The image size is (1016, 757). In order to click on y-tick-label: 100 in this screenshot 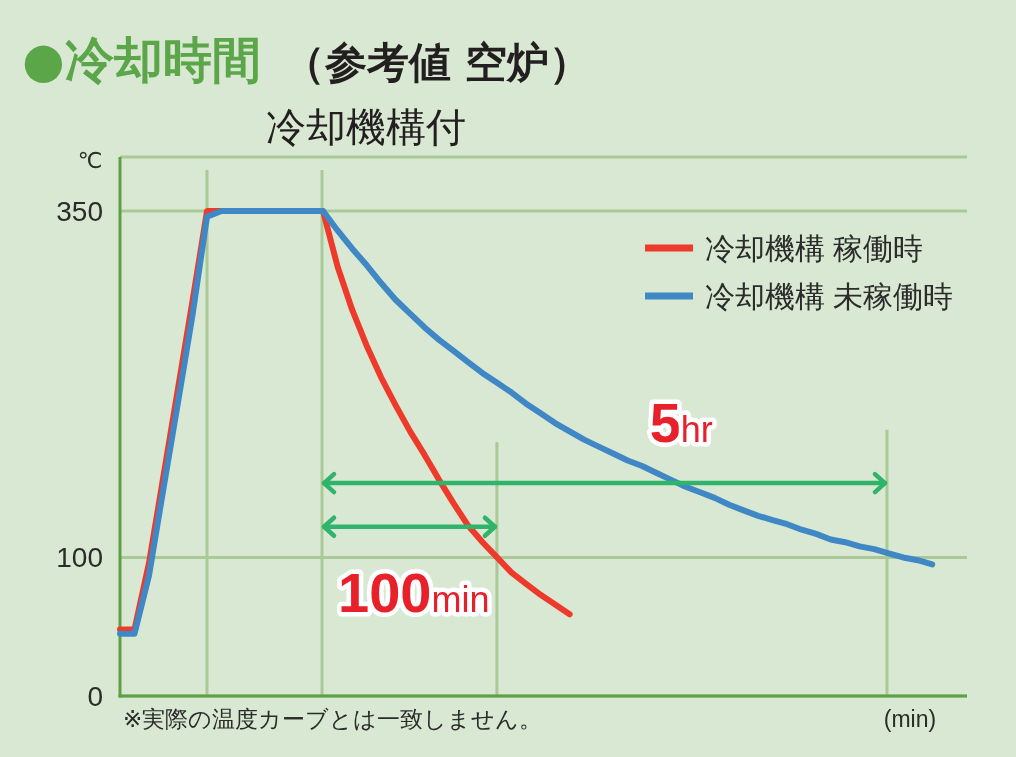, I will do `click(79, 557)`.